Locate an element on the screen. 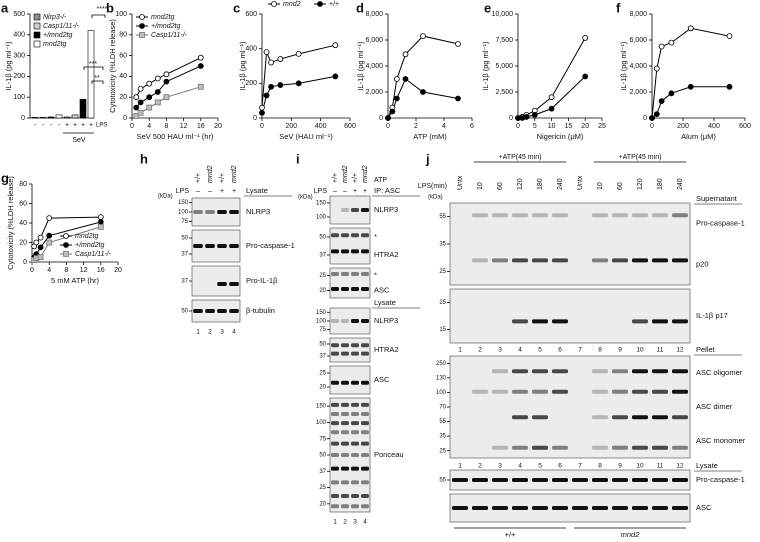 The image size is (760, 542). lane-number: 8 is located at coordinates (600, 350).